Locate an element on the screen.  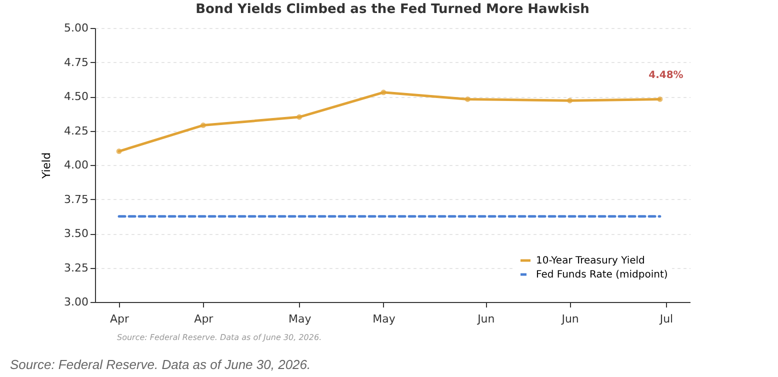
y-tick-label: 5.00 is located at coordinates (76, 28).